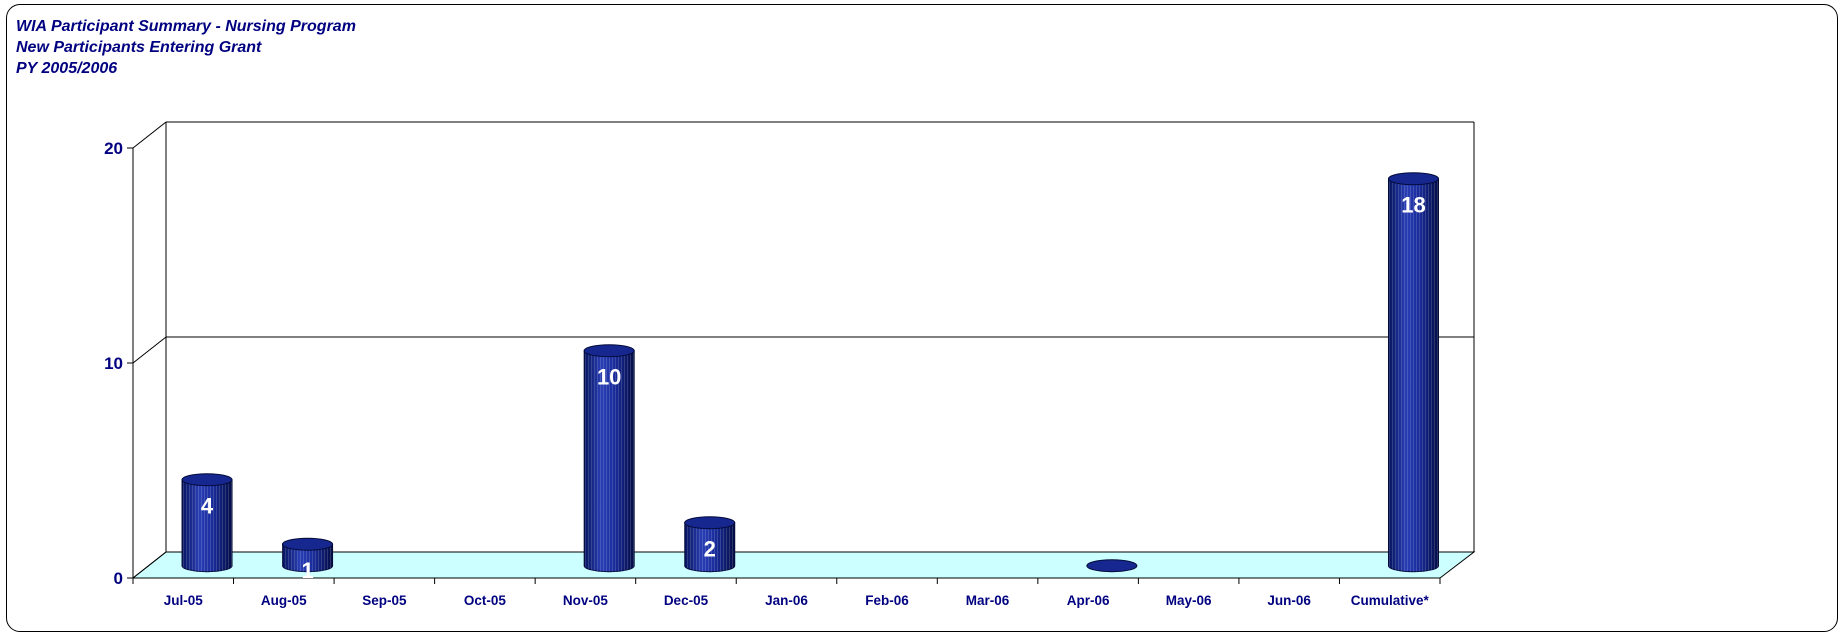 This screenshot has width=1846, height=637. What do you see at coordinates (887, 600) in the screenshot?
I see `x-tick-label: Feb-06` at bounding box center [887, 600].